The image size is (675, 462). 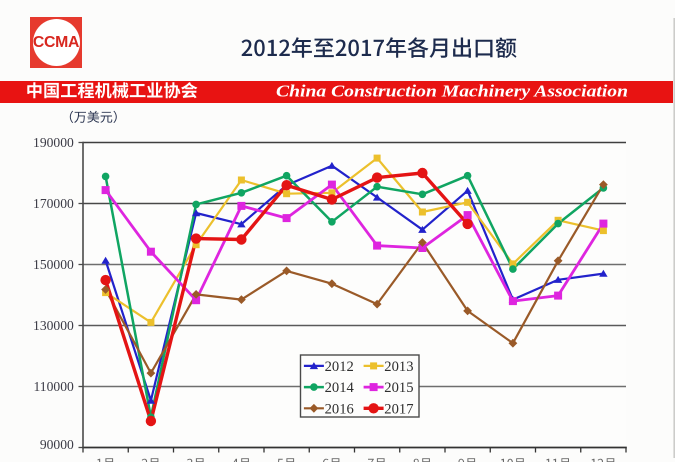 I want to click on svg-text: 110000, so click(x=54, y=386).